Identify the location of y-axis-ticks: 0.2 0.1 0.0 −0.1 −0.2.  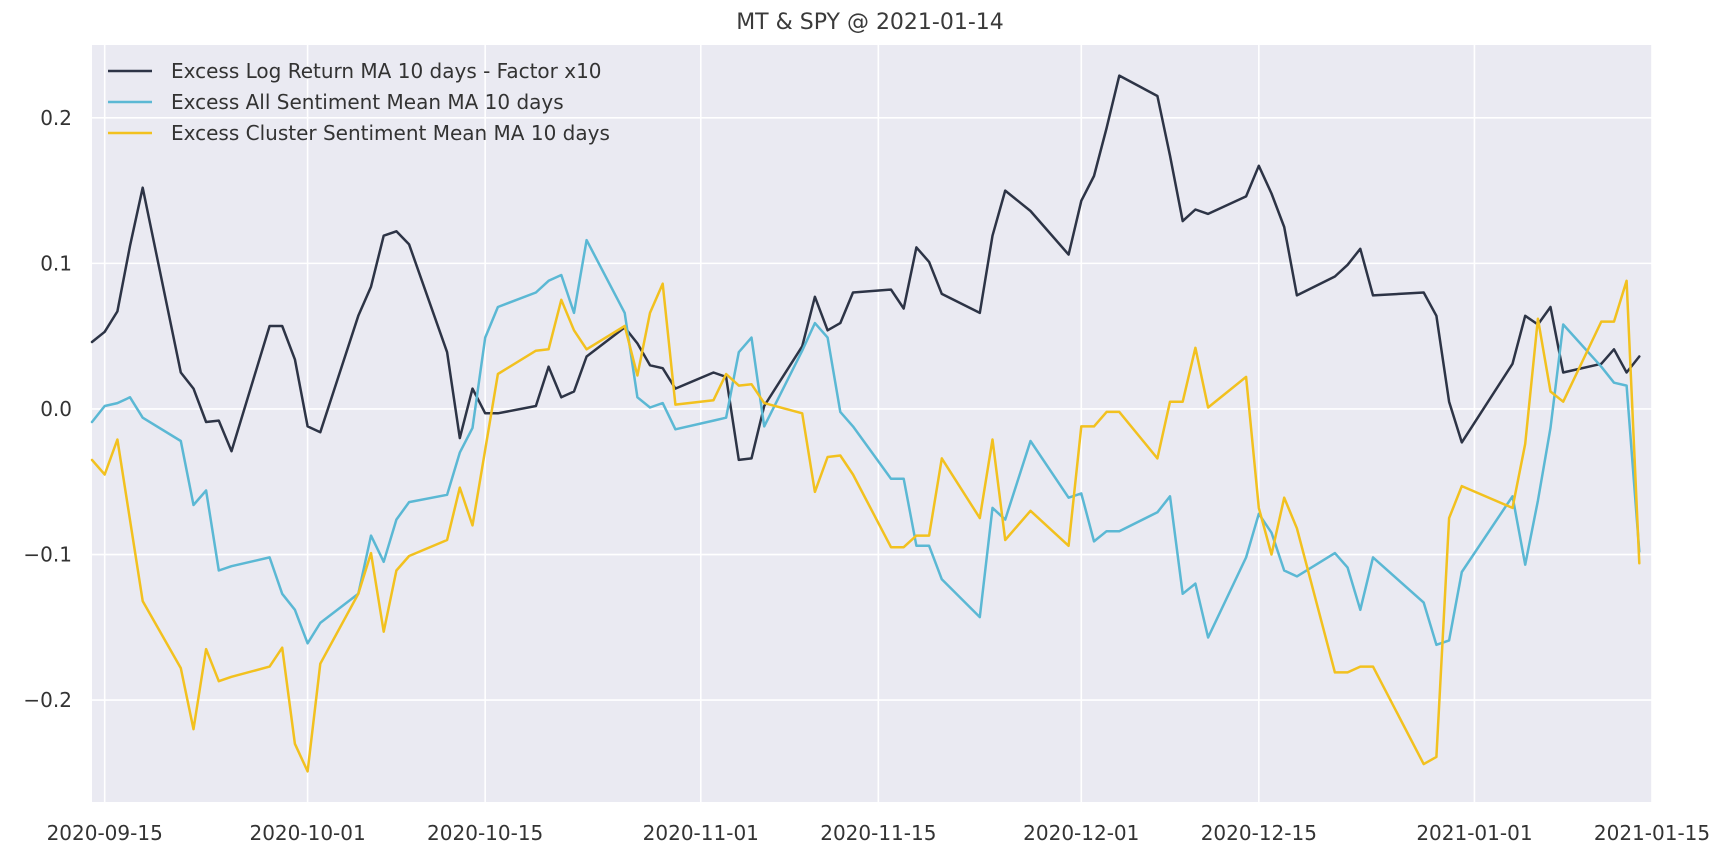
(47, 409).